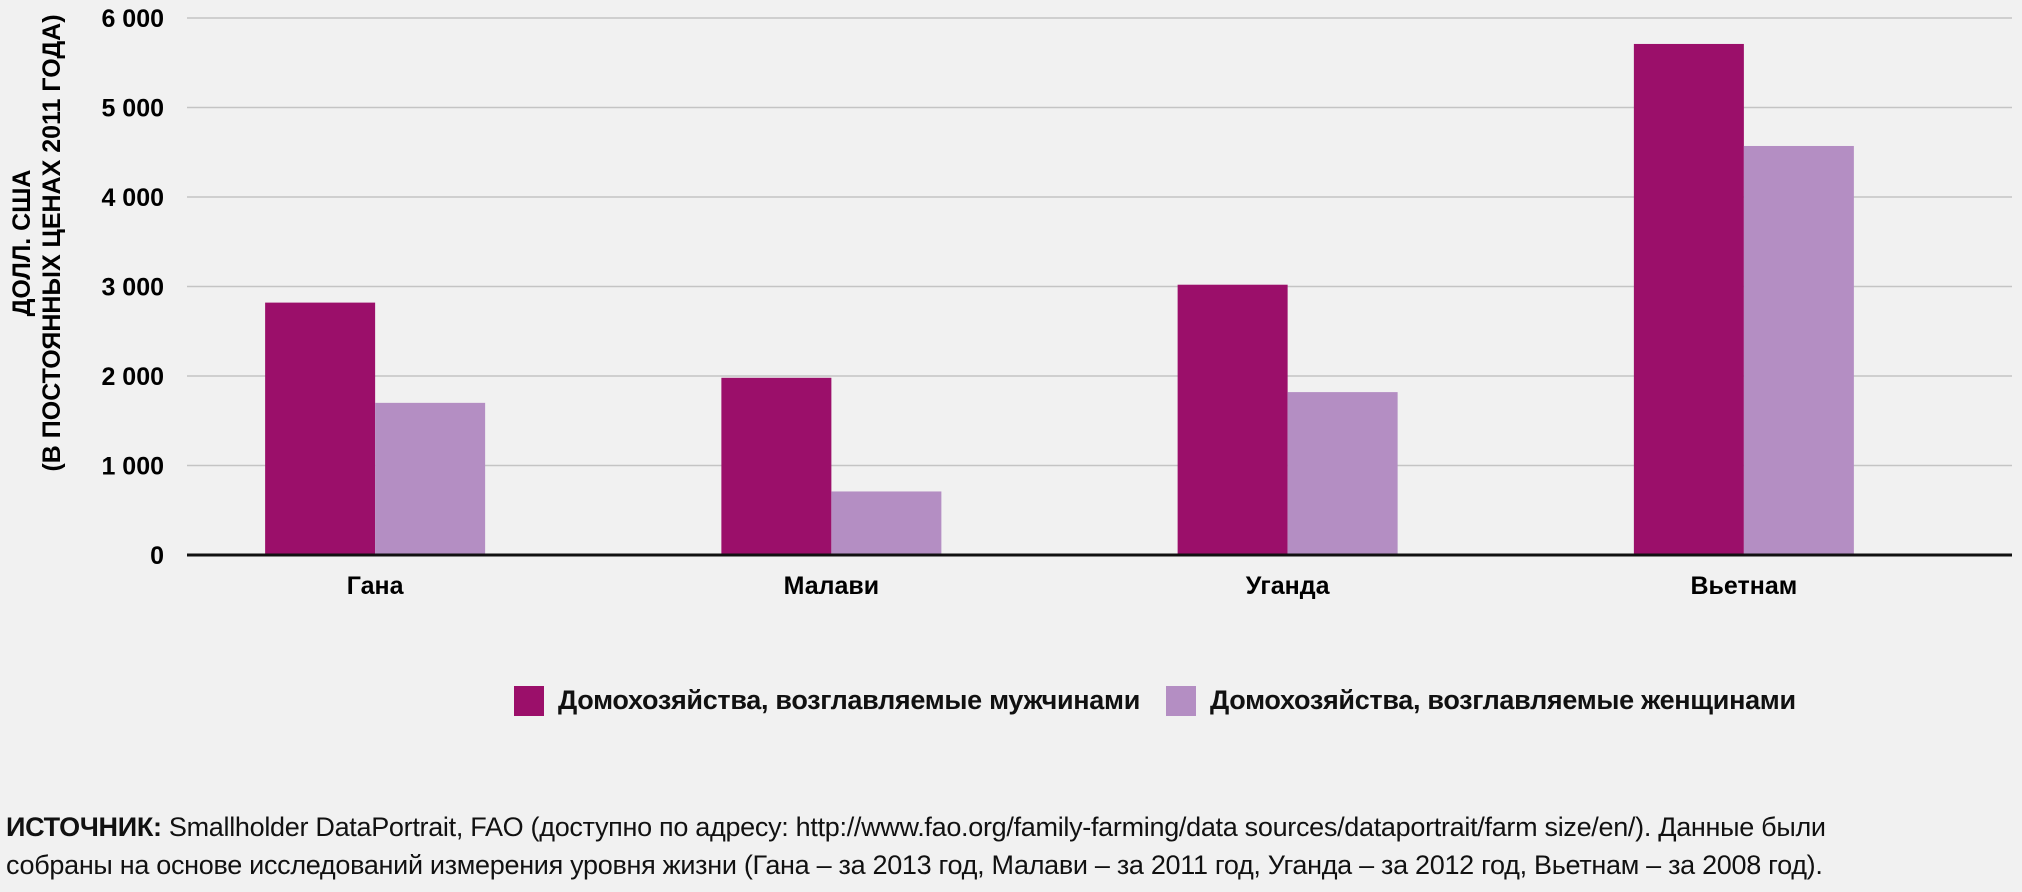  Describe the element at coordinates (1744, 586) in the screenshot. I see `x-tick-label: Вьетнам` at that location.